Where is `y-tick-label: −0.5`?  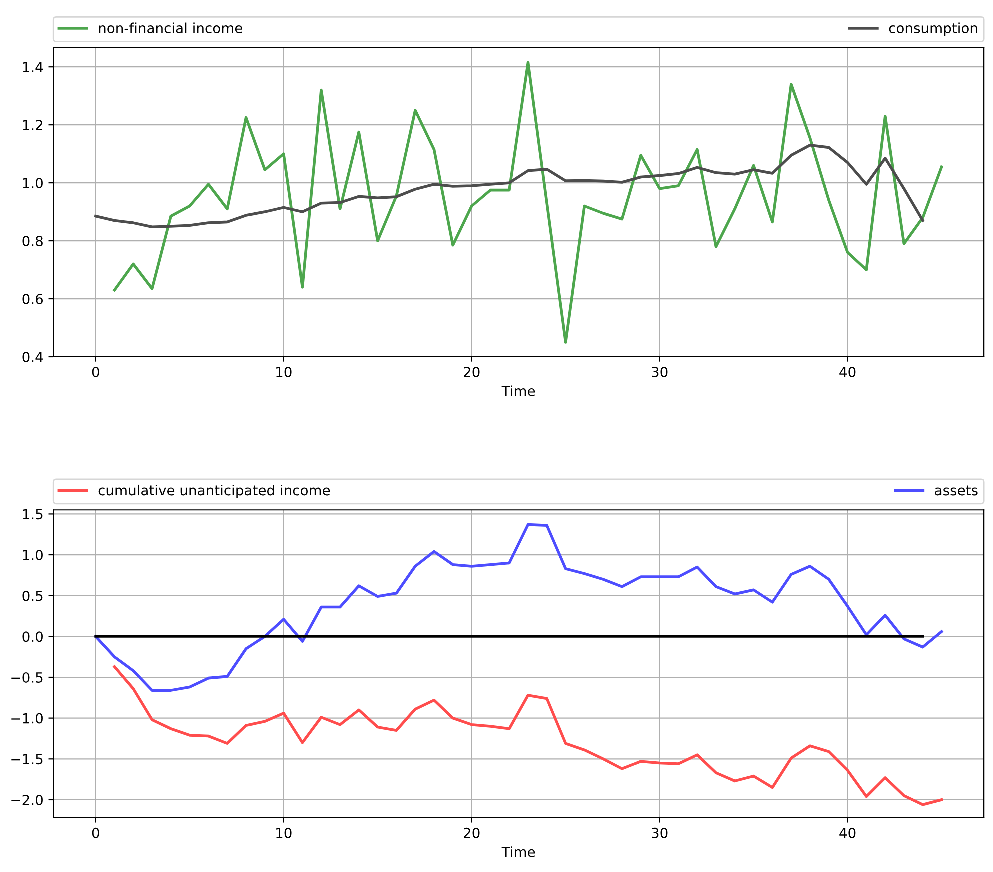 y-tick-label: −0.5 is located at coordinates (27, 677).